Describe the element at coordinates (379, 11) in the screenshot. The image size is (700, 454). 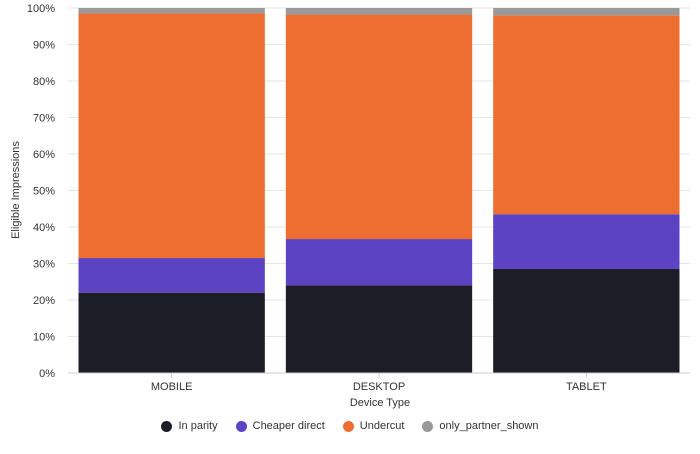
I see `bar-segment-desktop-only-partner-shown` at that location.